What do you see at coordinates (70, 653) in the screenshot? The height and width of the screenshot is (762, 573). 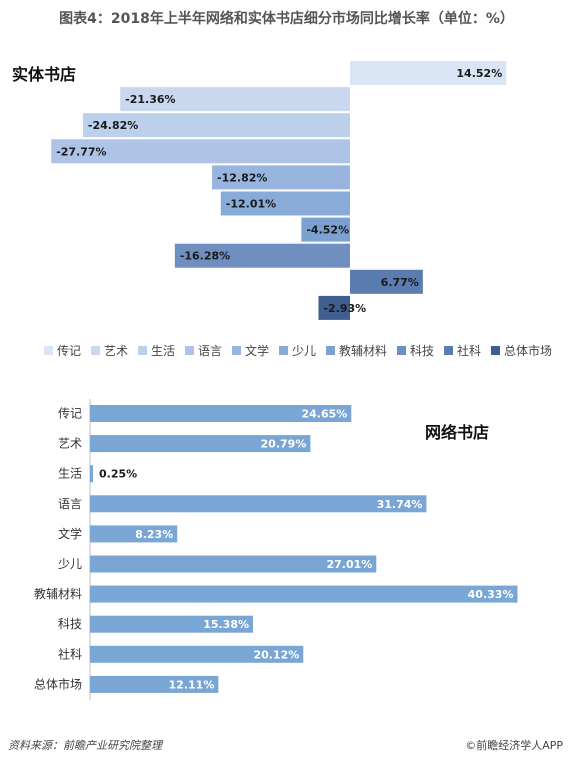 I see `category-label-8: 社科` at bounding box center [70, 653].